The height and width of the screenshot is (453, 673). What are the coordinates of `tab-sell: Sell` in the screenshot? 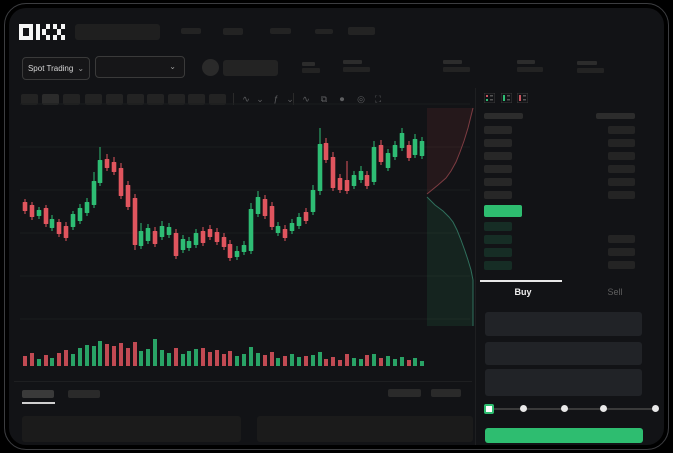 It's located at (615, 291).